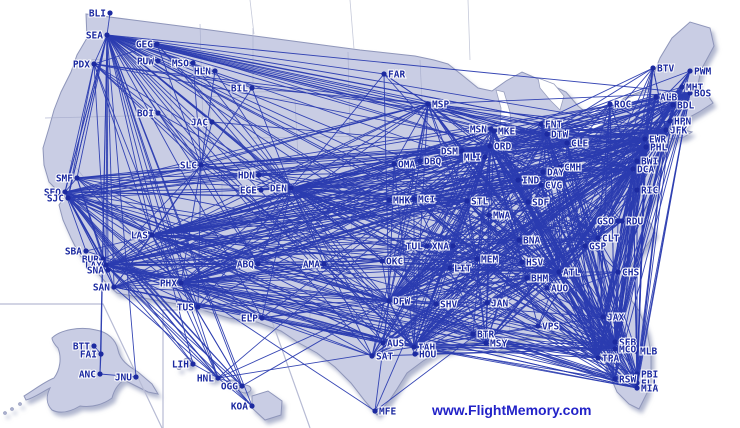 The width and height of the screenshot is (740, 428). I want to click on airport-label-BNA: BNA, so click(531, 241).